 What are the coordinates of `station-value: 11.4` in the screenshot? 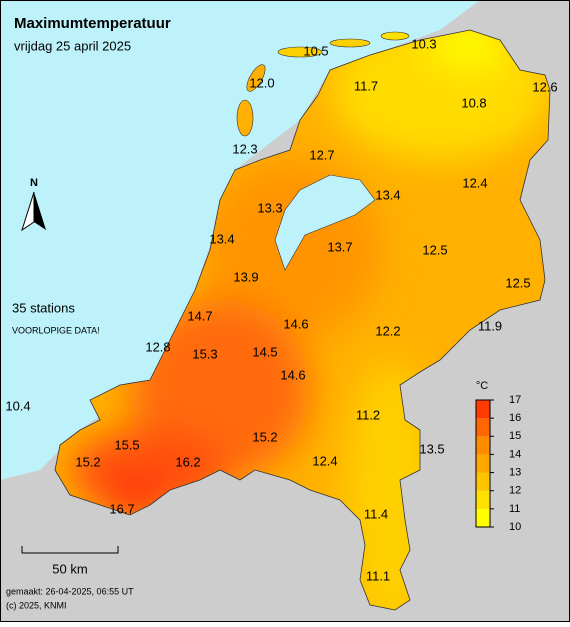 It's located at (376, 513).